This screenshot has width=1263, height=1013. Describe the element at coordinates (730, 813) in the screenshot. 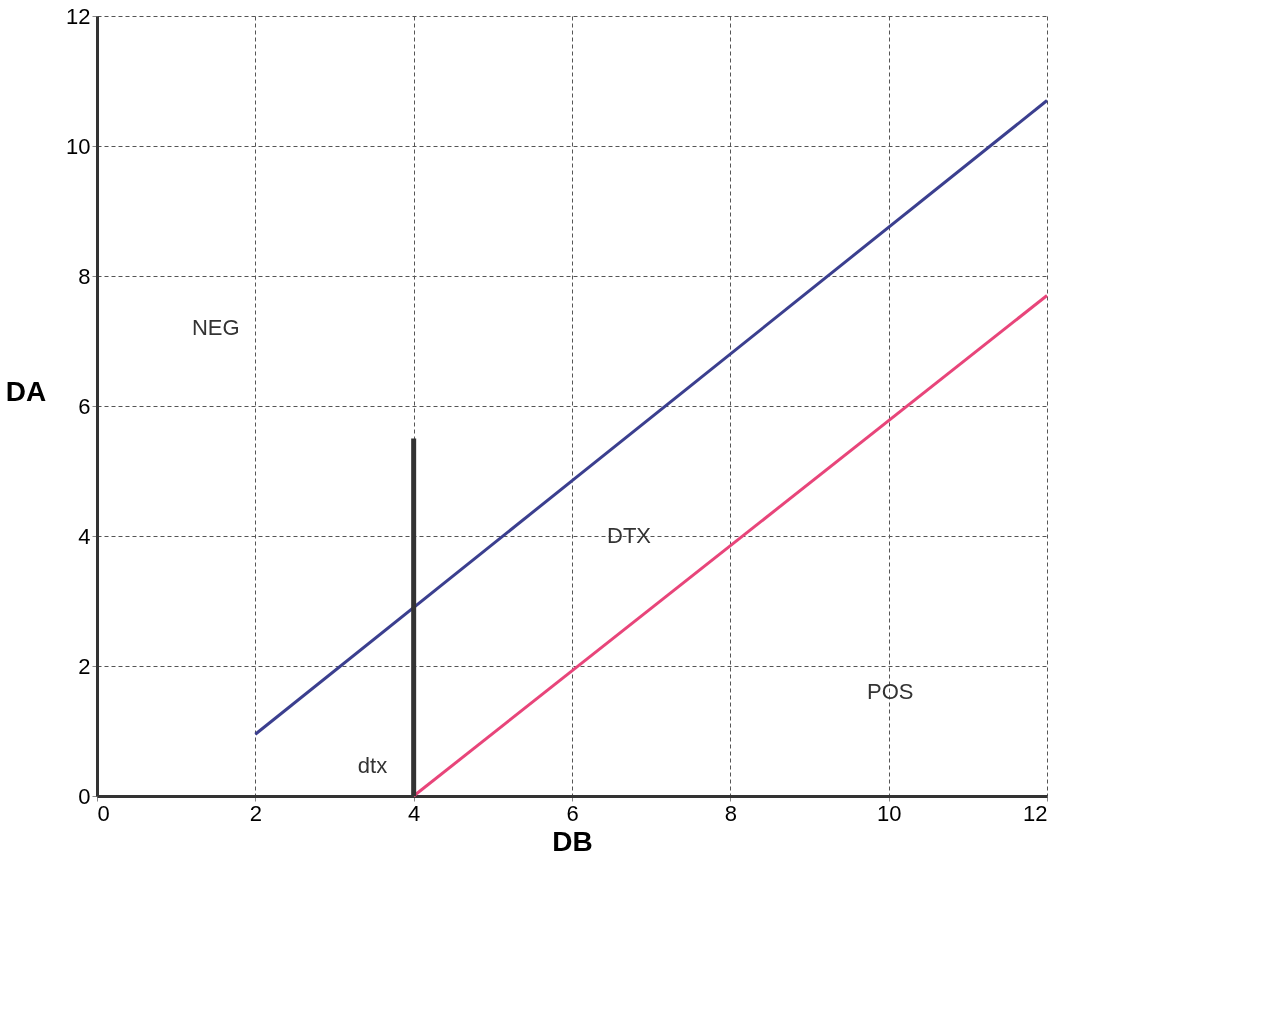

I see `x-tick-label: 8` at that location.